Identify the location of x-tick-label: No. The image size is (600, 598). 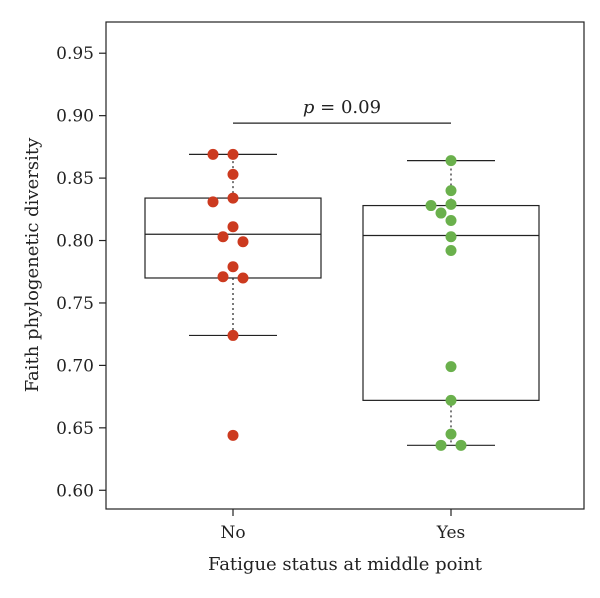
(232, 533).